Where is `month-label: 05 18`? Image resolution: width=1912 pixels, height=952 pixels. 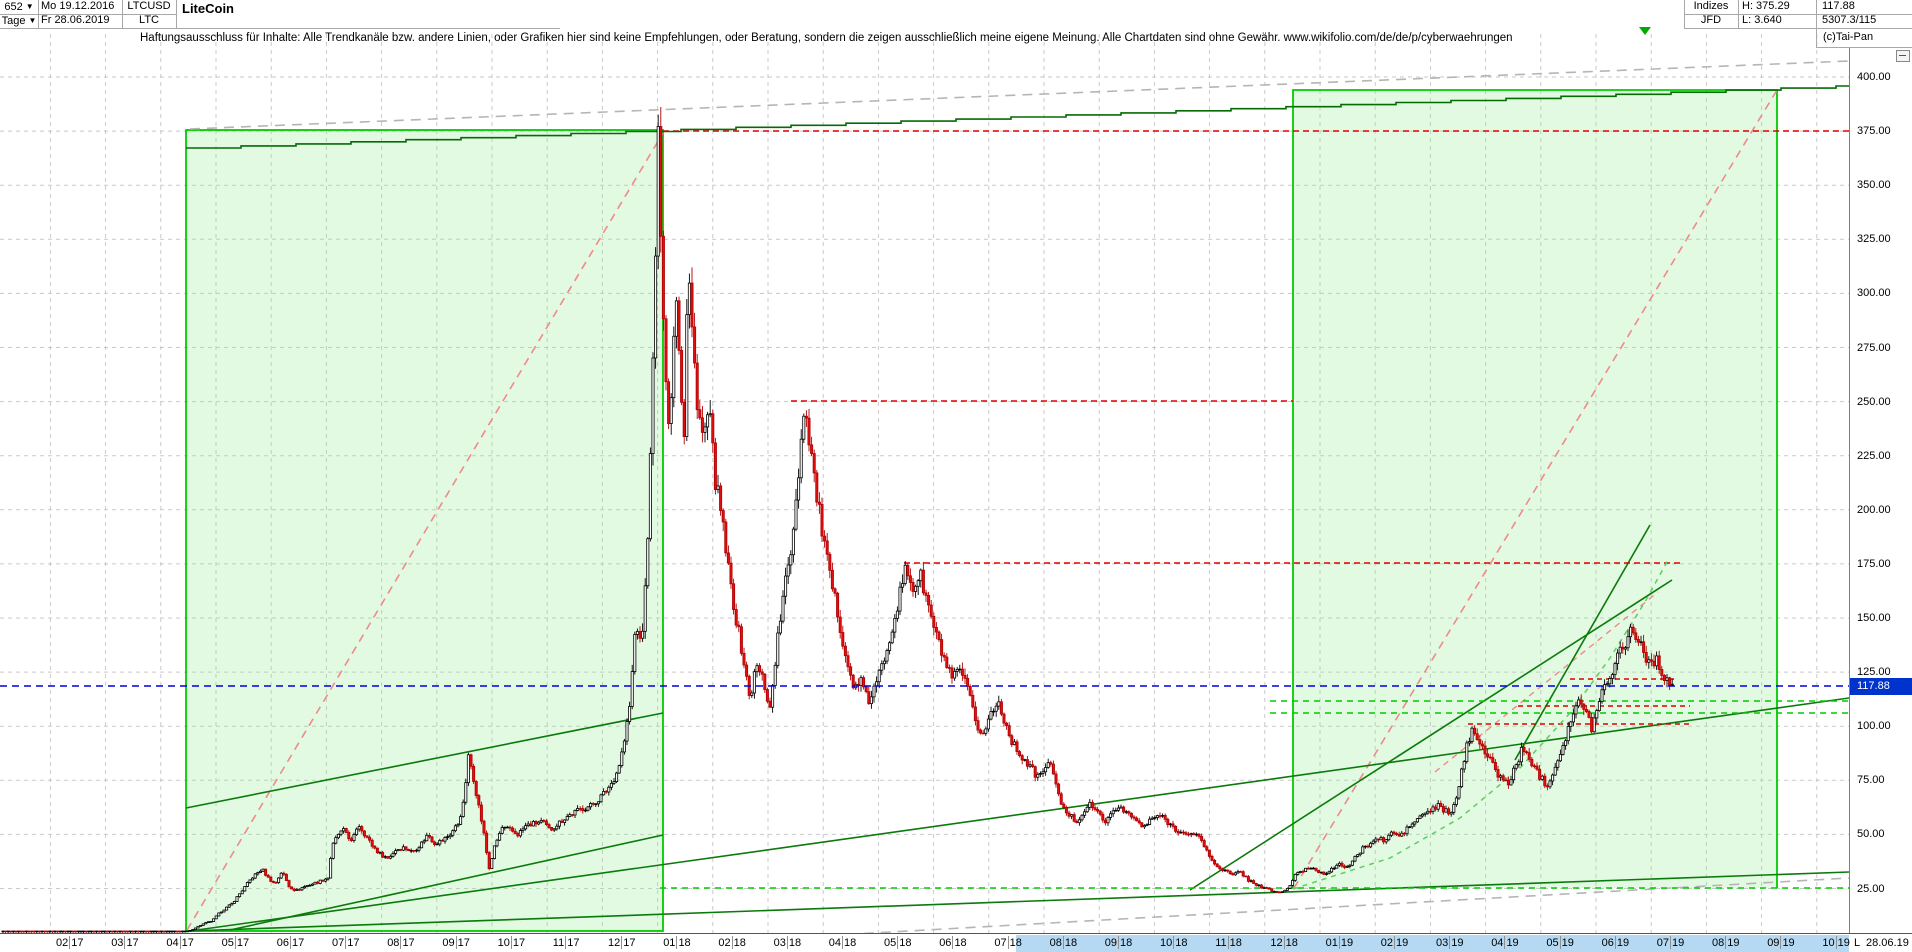 month-label: 05 18 is located at coordinates (898, 942).